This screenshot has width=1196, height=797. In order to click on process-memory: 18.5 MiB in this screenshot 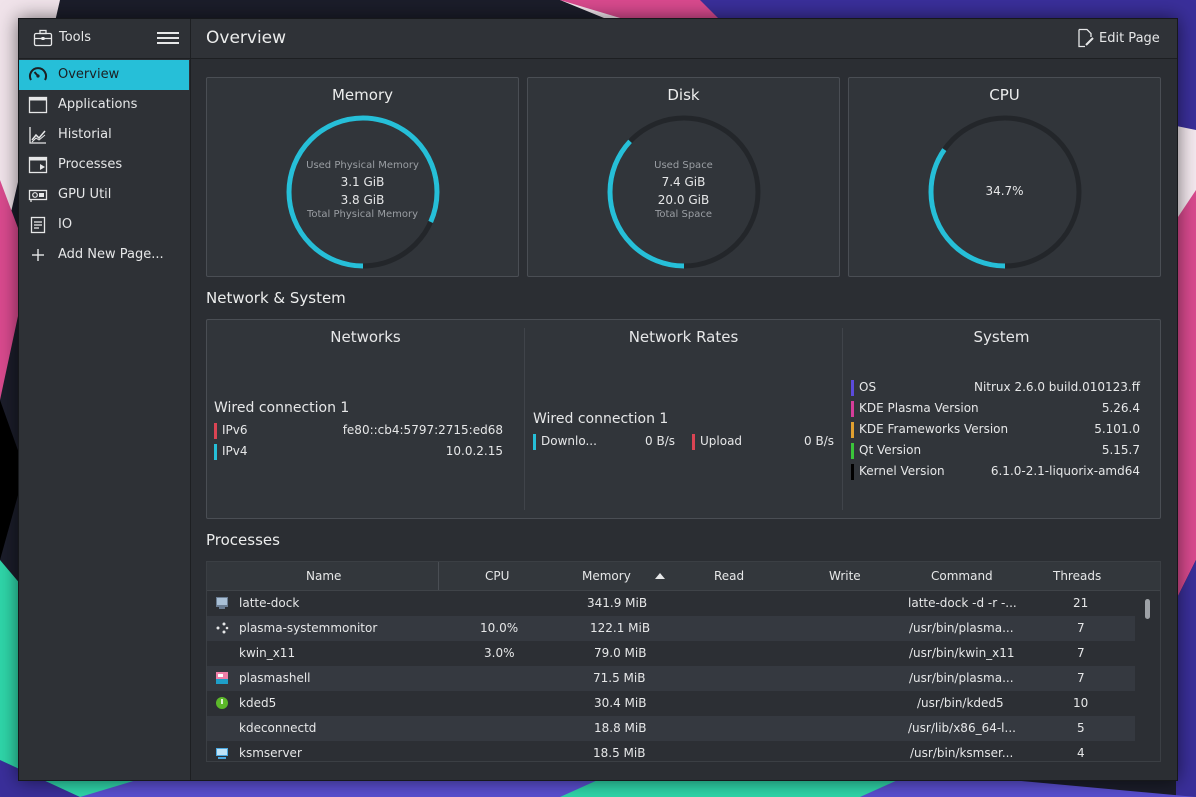, I will do `click(619, 753)`.